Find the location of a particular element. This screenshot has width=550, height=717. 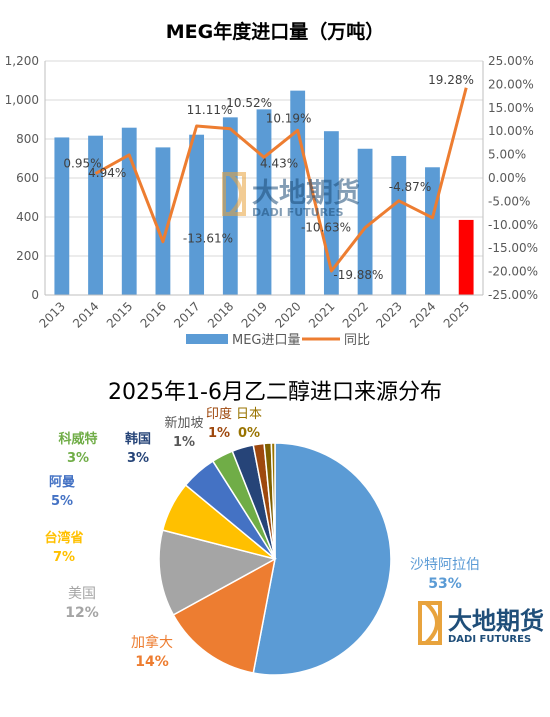

data-label: -4.87% is located at coordinates (410, 187).